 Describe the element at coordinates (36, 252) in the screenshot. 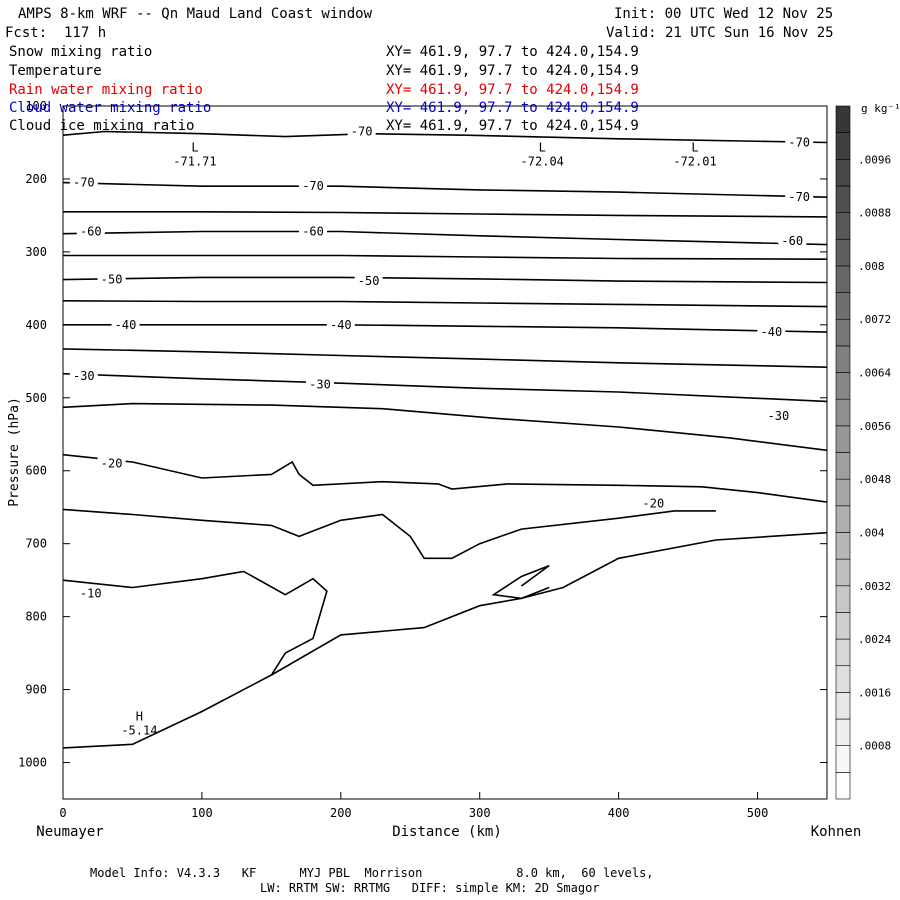

I see `y-tick-label: 300` at that location.